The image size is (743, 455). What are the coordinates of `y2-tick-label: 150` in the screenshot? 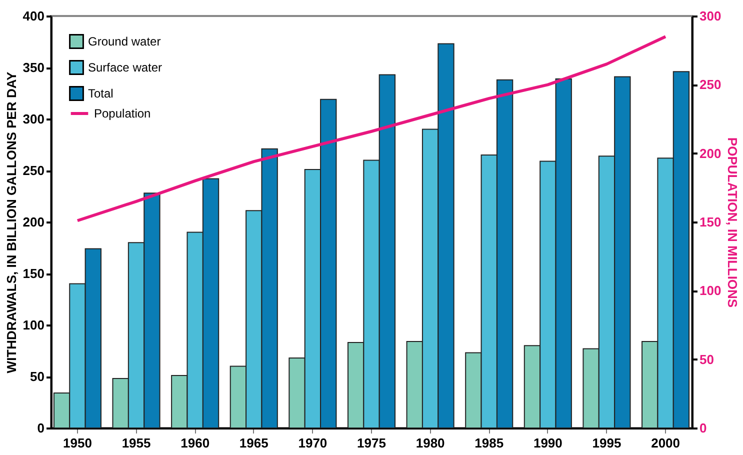 It's located at (711, 222).